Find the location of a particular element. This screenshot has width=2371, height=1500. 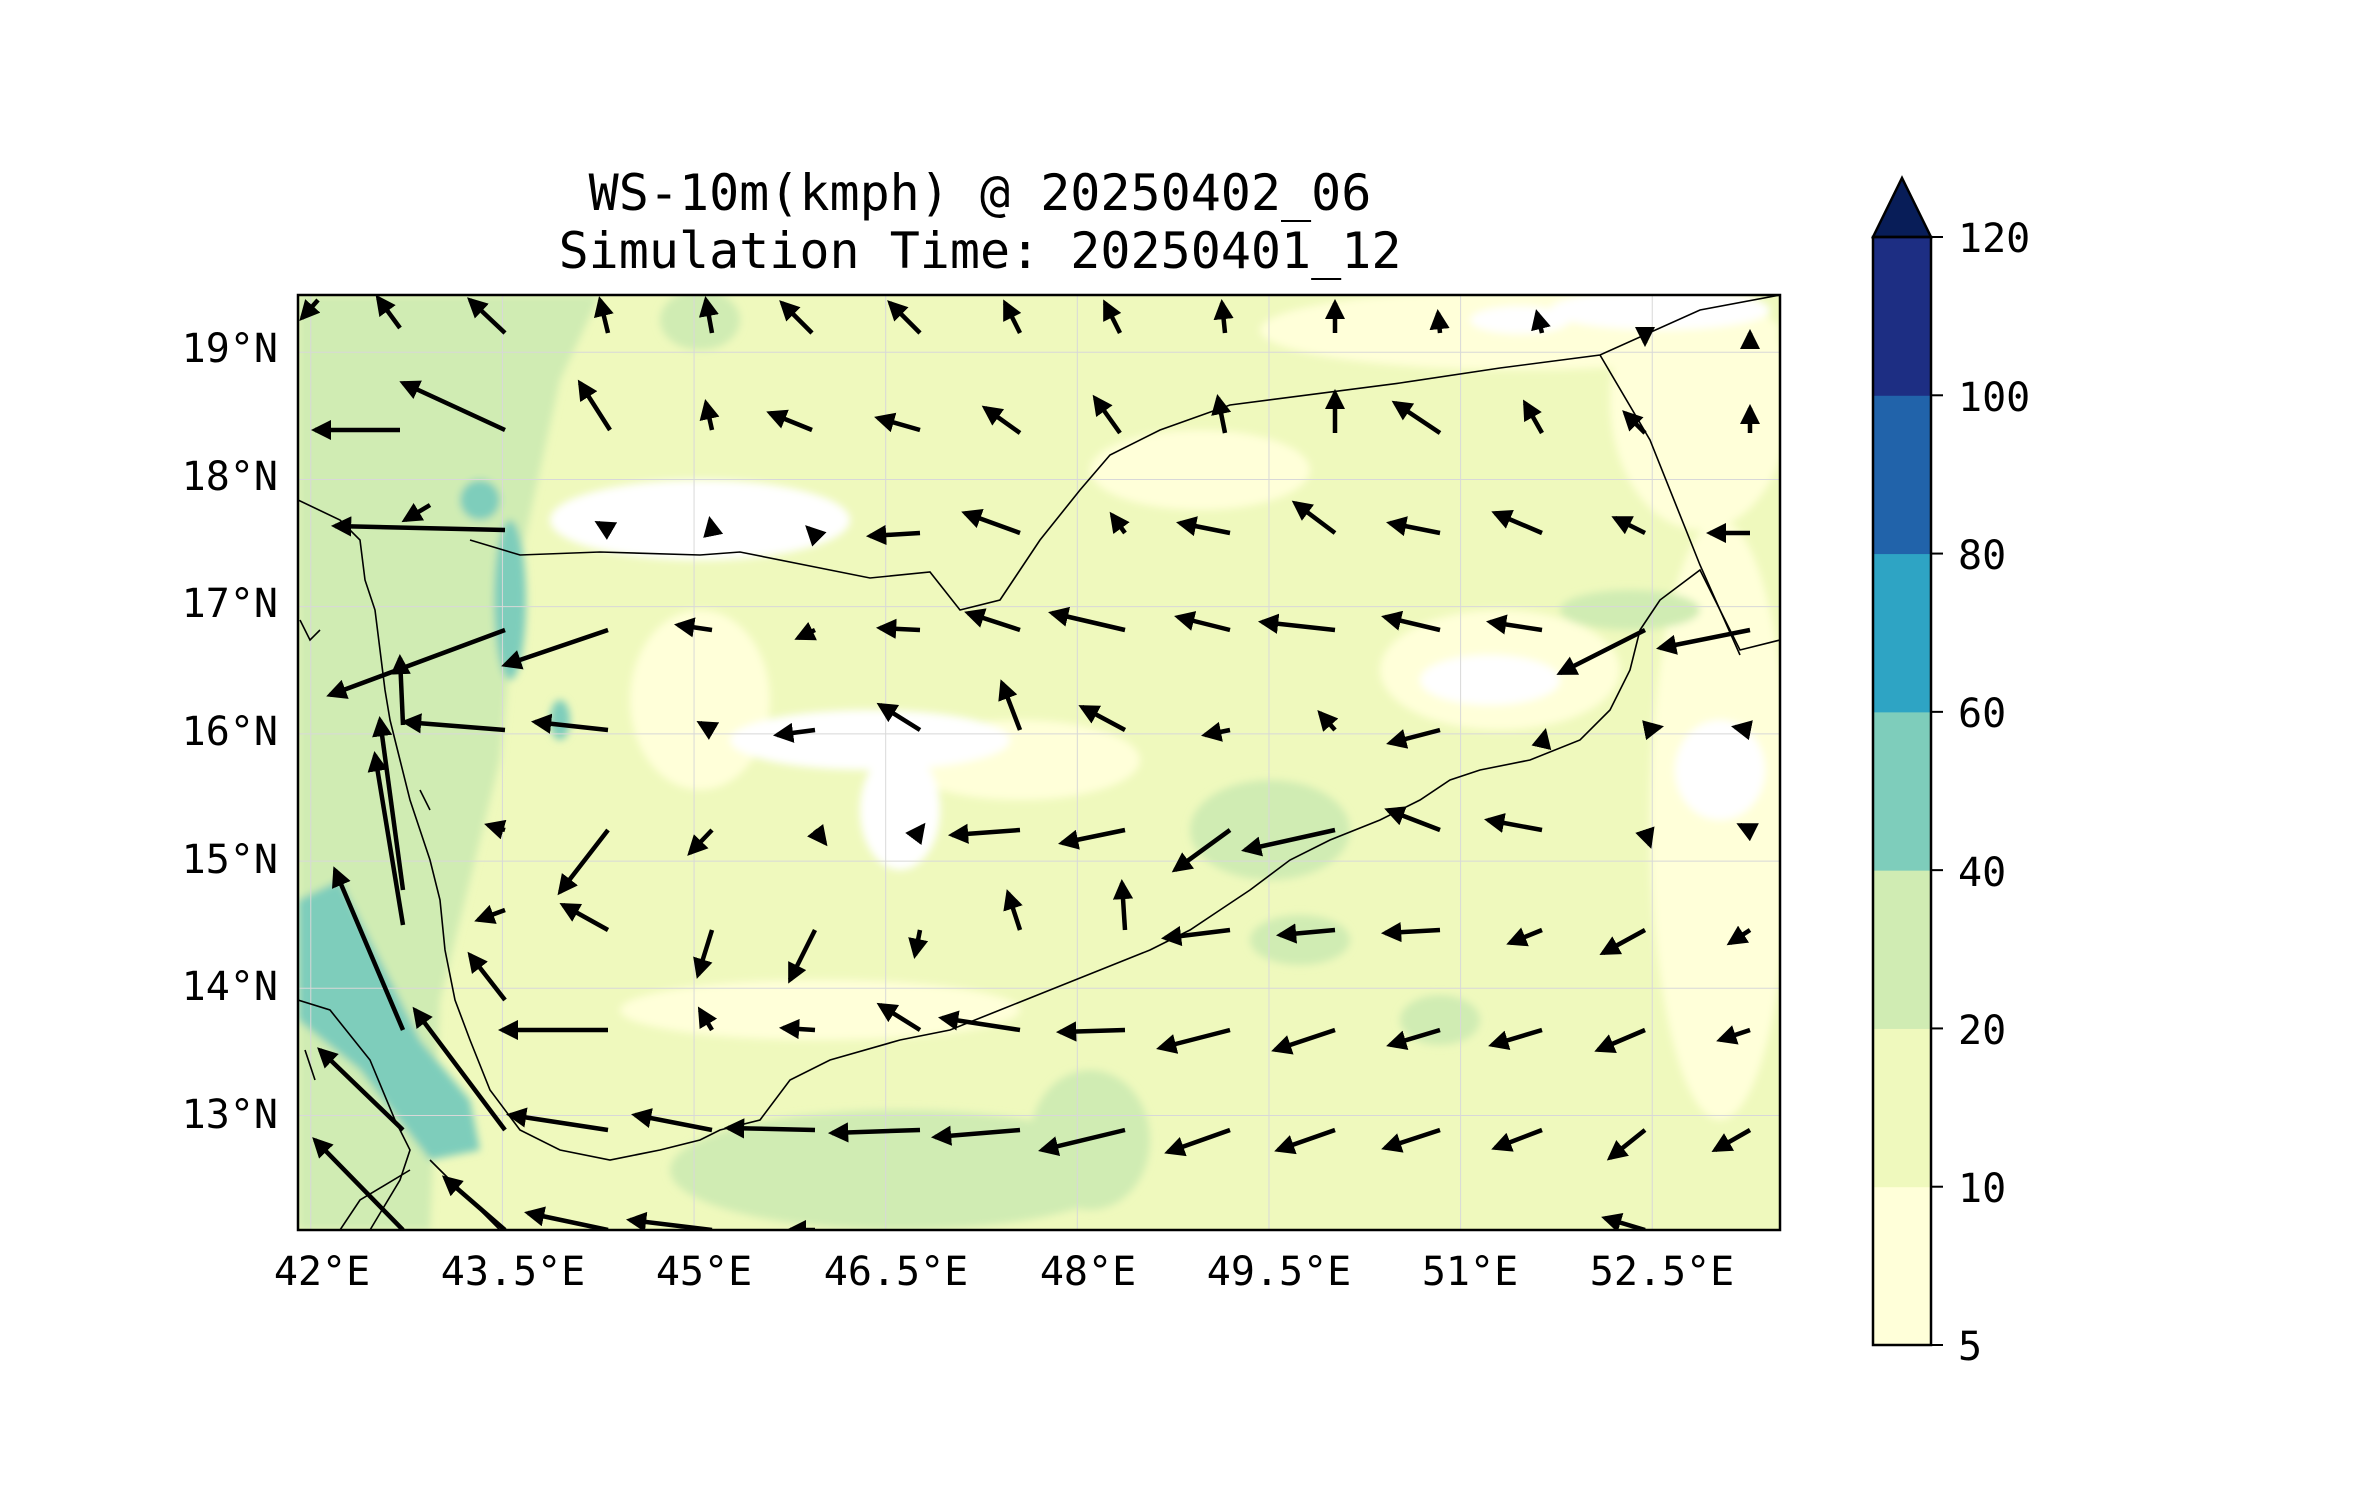

lon-tick-label: 52.5°E is located at coordinates (1662, 1272).